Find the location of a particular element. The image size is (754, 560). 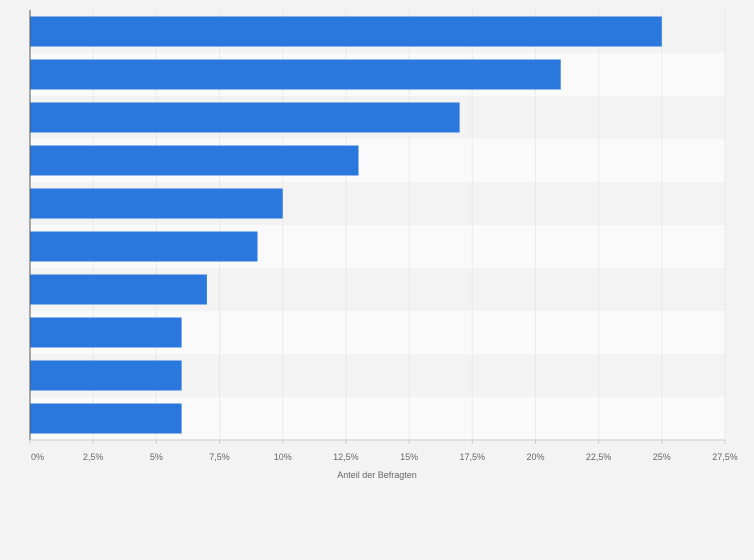

x-tick-label: 2,5% is located at coordinates (93, 457).